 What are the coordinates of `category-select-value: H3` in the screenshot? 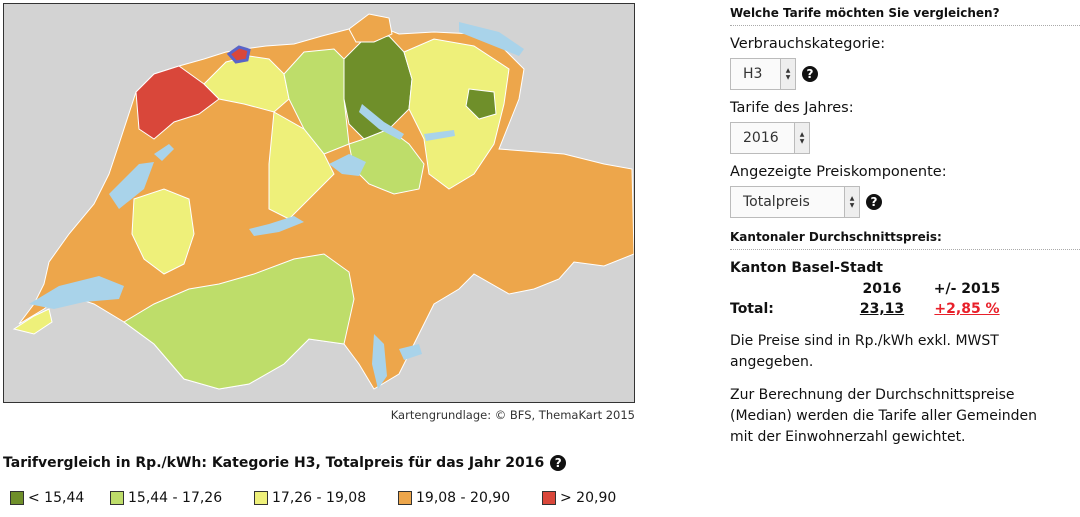 It's located at (753, 74).